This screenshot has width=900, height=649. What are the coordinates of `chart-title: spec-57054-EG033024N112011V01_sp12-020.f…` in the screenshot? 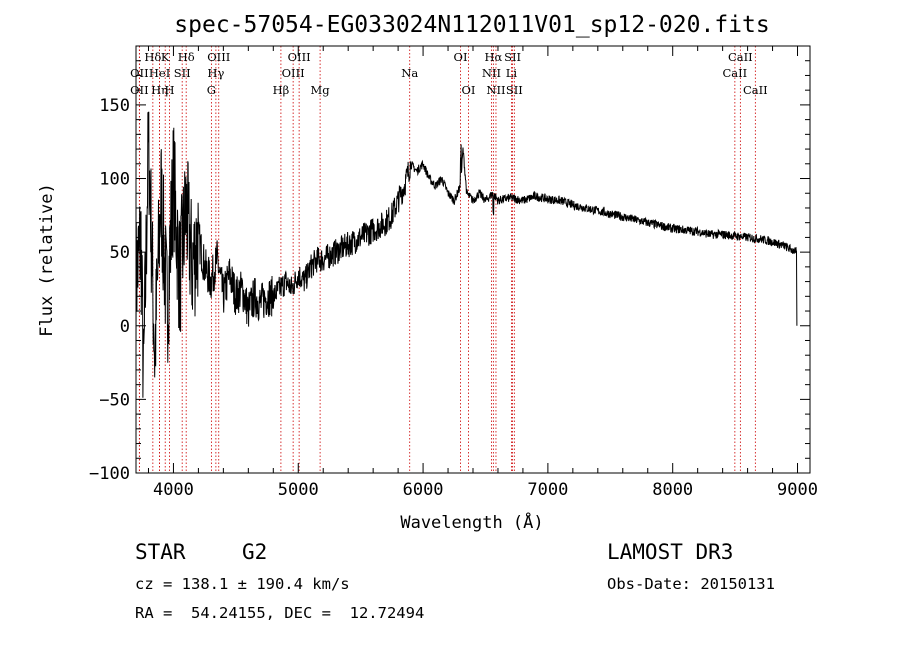 It's located at (471, 25).